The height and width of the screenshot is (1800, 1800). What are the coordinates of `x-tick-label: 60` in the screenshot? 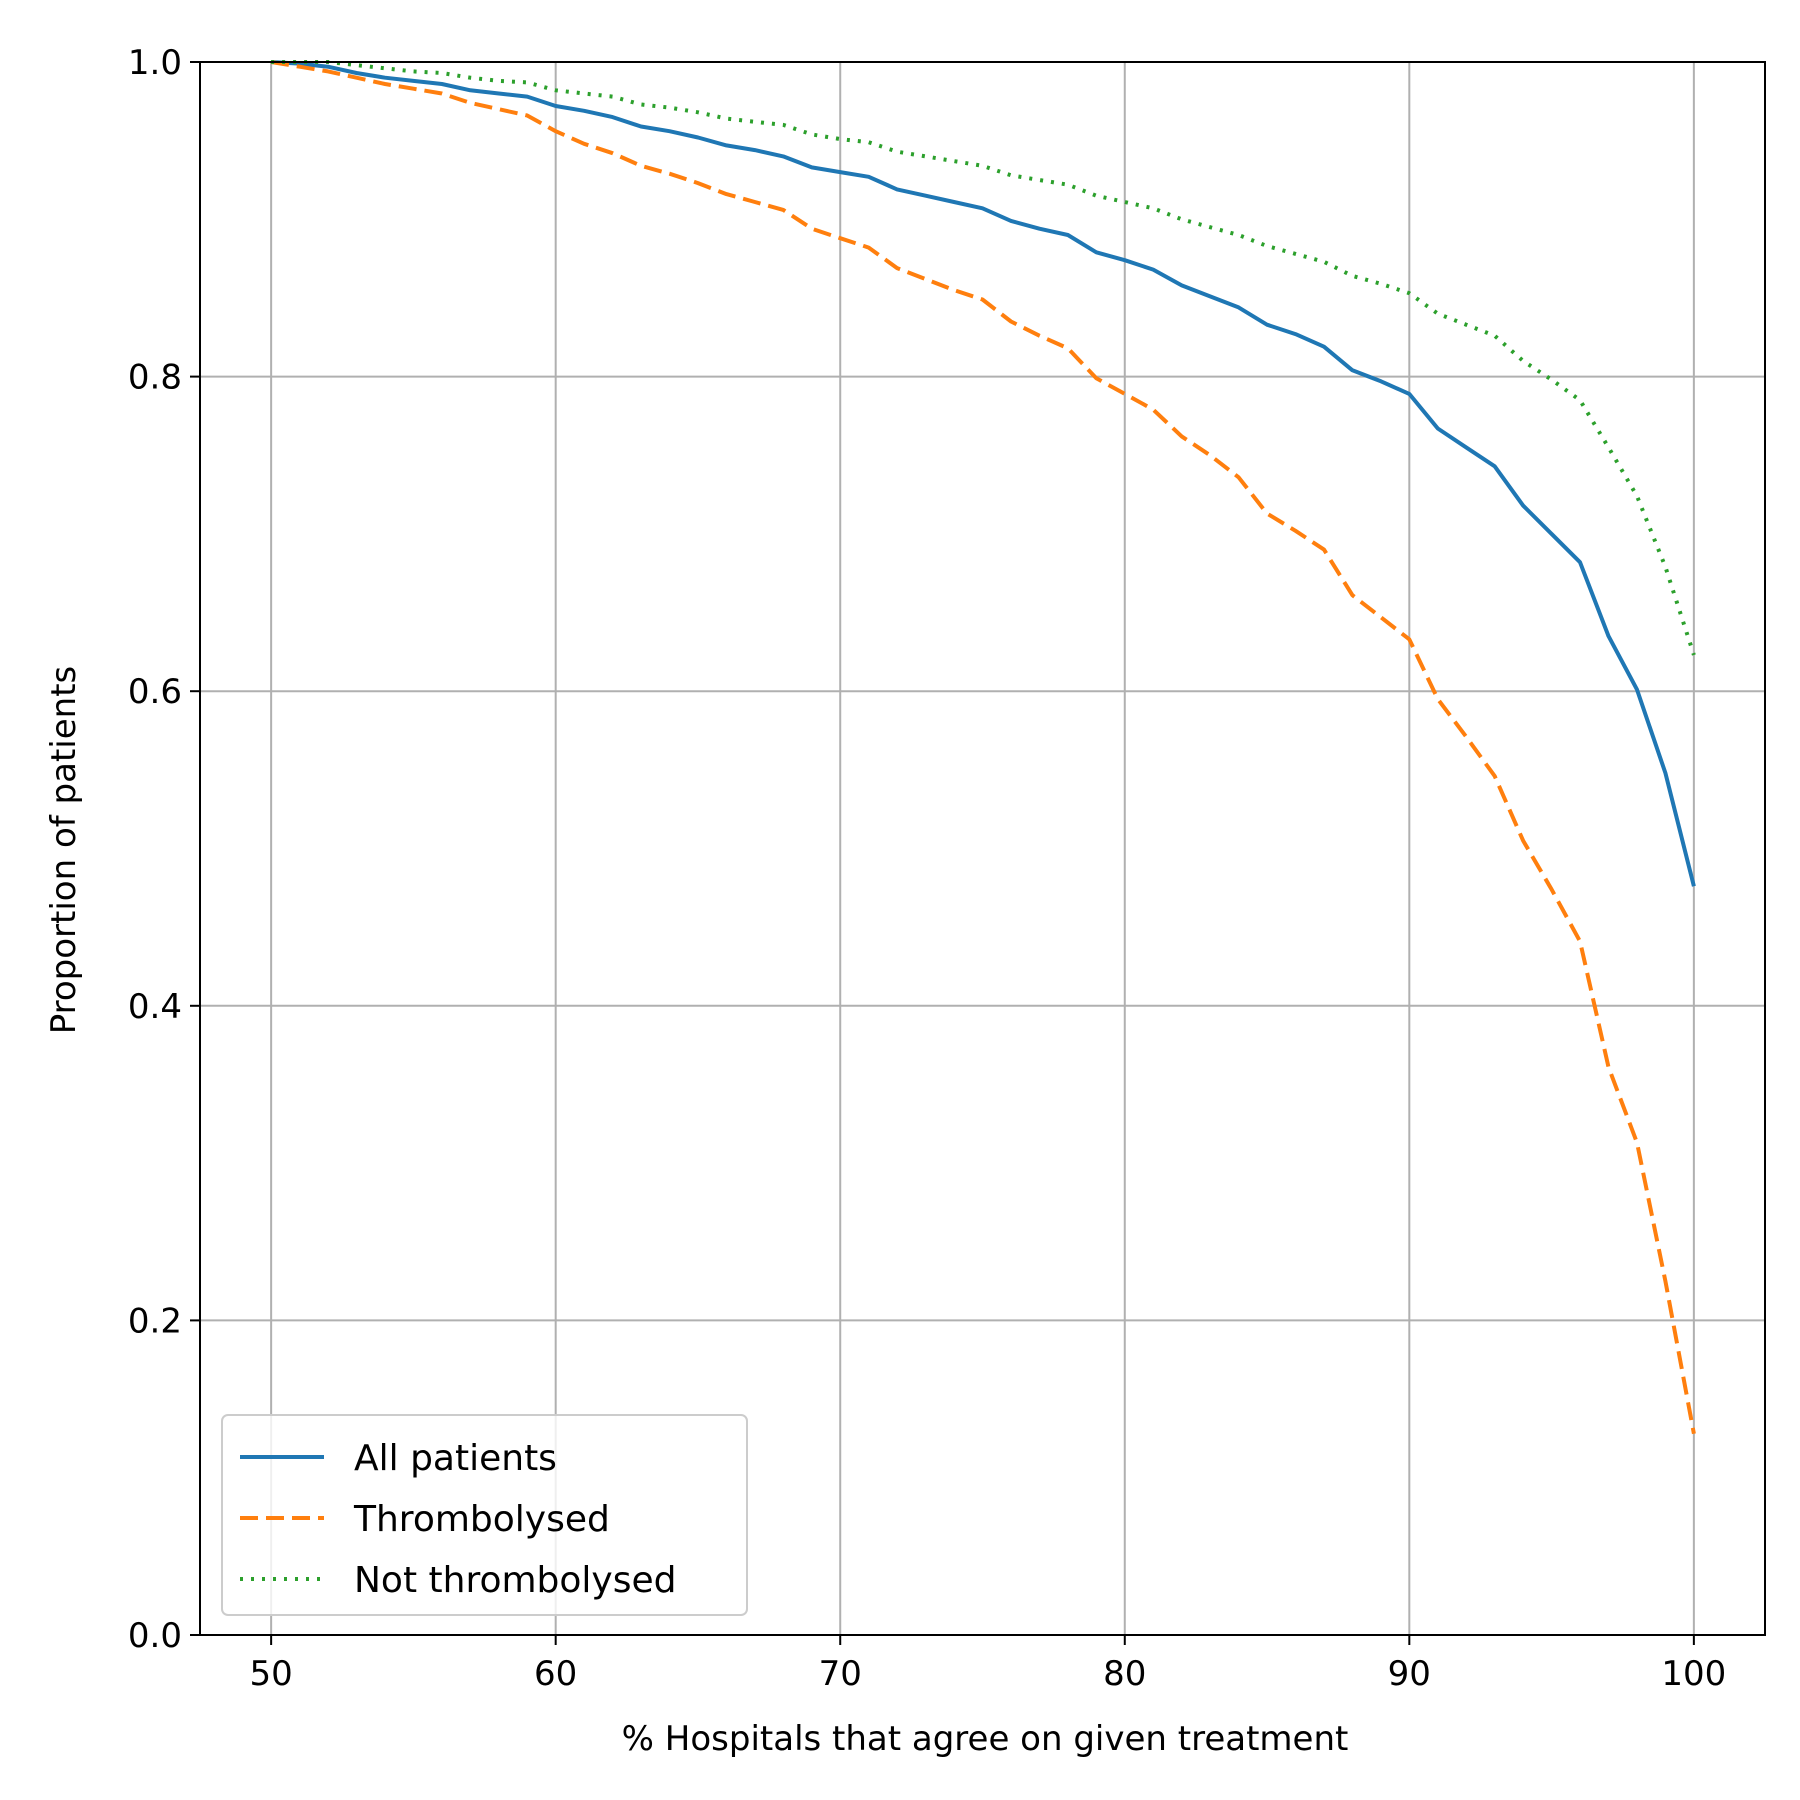 It's located at (555, 1674).